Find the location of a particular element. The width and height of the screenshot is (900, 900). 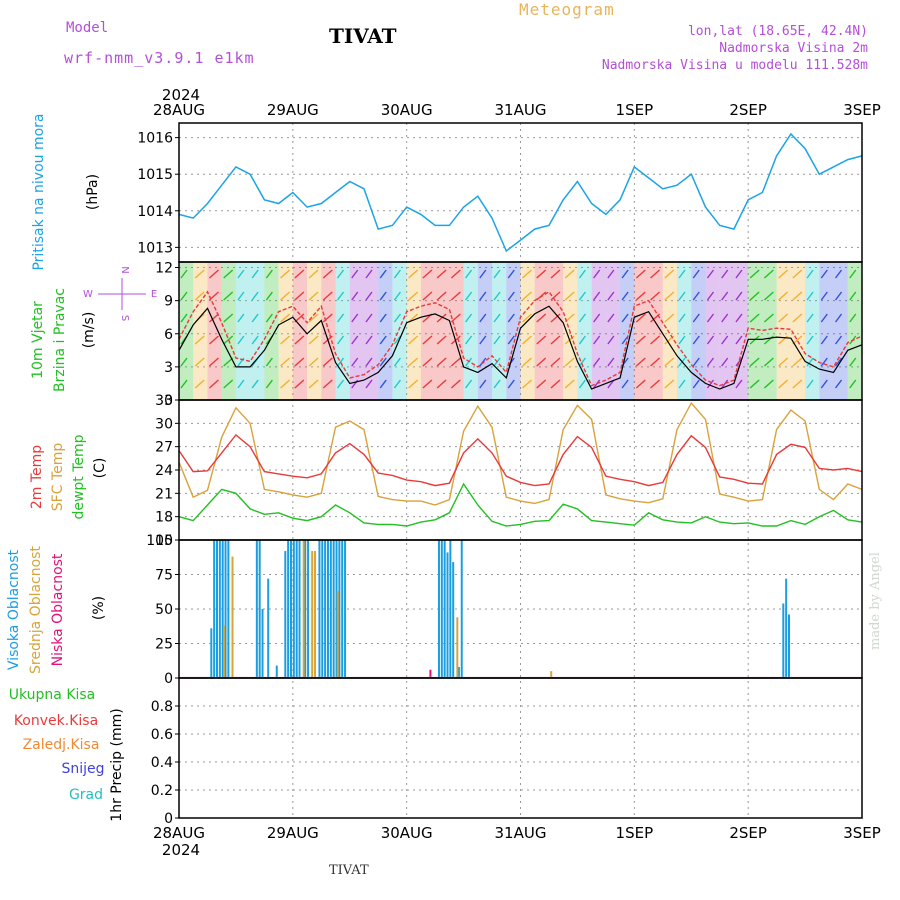

model-name: wrf-nmm_v3.9.1 e1km is located at coordinates (159, 58).